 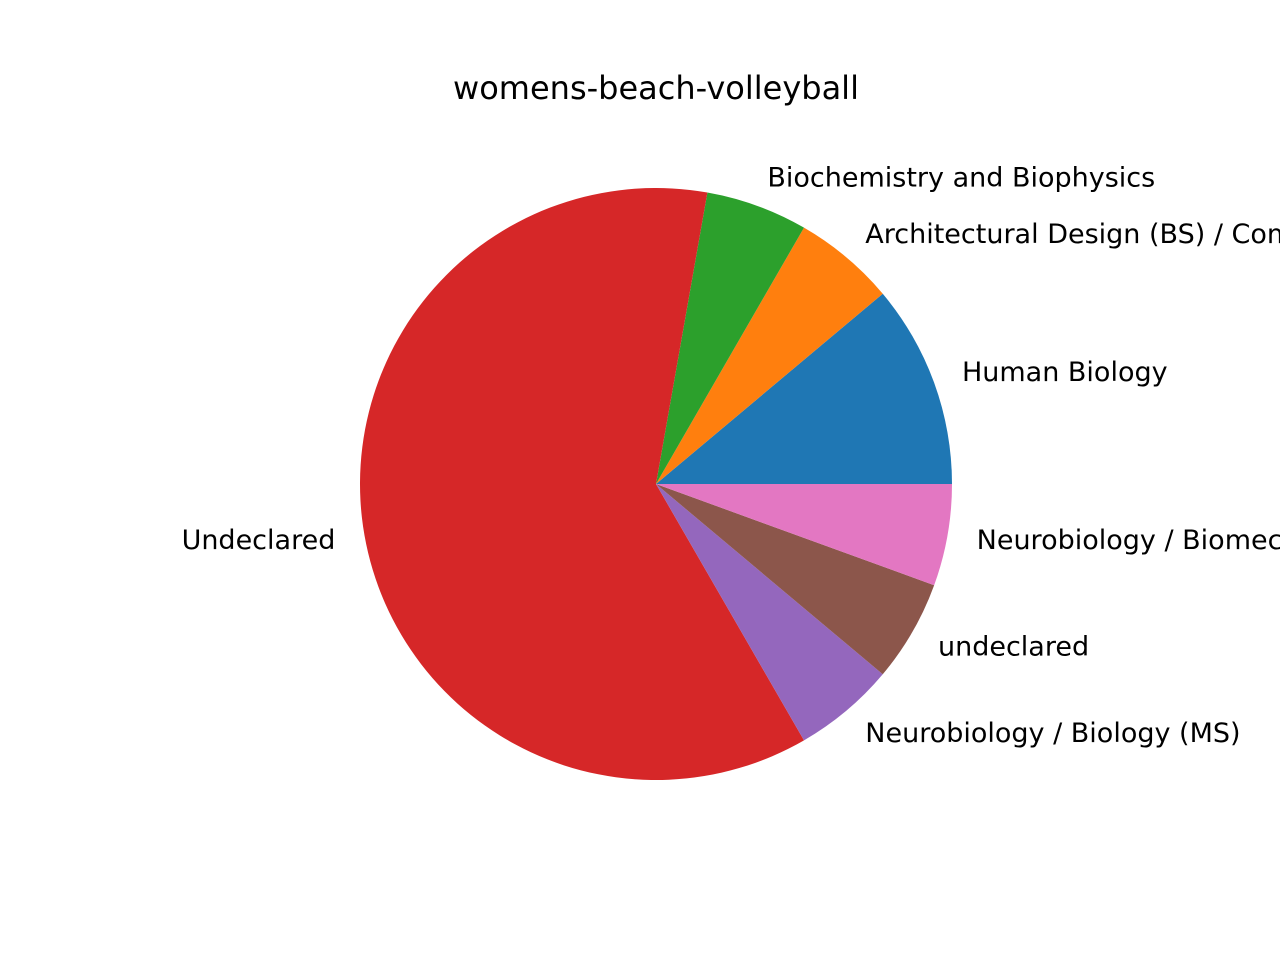 I want to click on pie-slice-neurobiology-biology-ms, so click(x=769, y=612).